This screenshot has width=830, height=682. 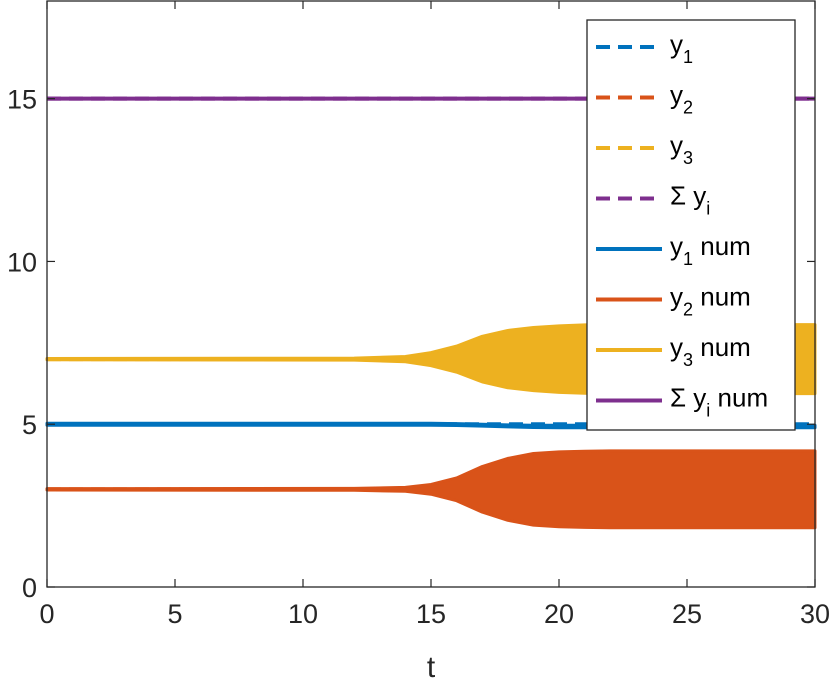 What do you see at coordinates (29, 425) in the screenshot?
I see `y-tick-label: 5` at bounding box center [29, 425].